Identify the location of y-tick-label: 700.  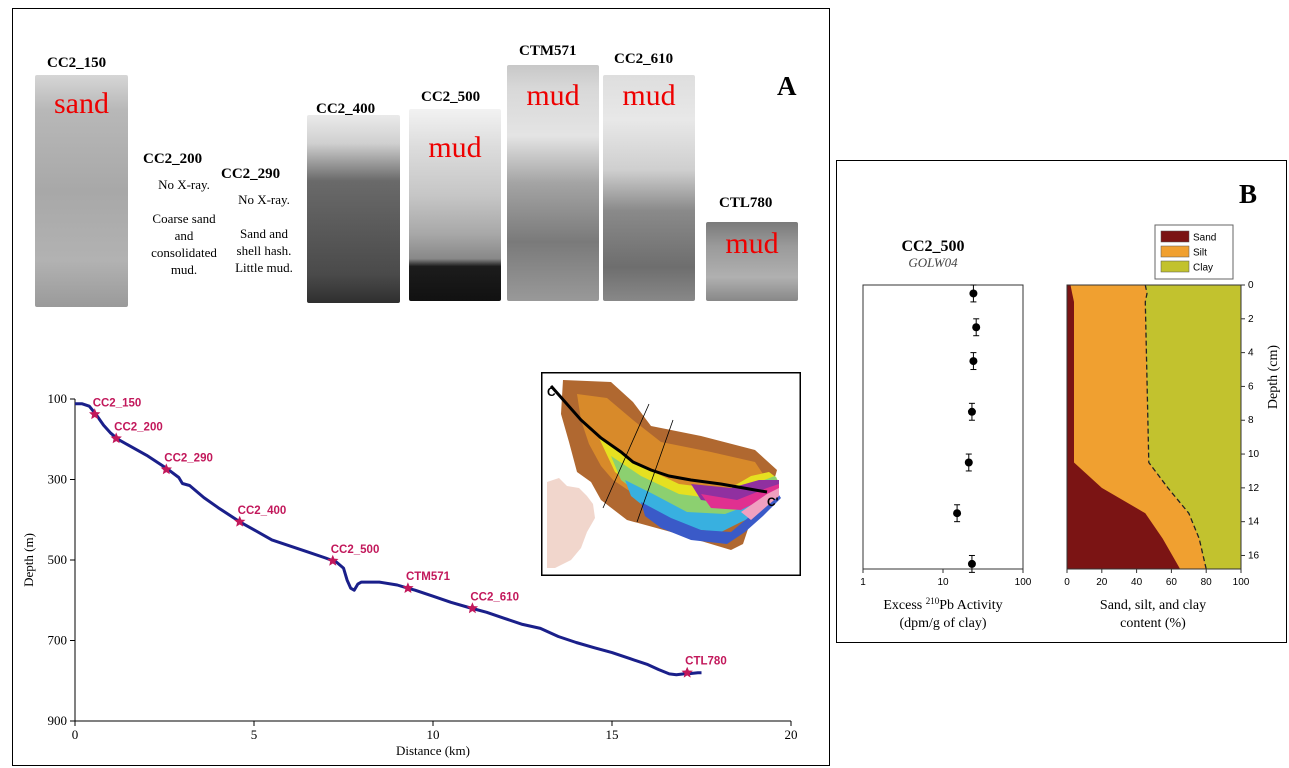
(58, 640).